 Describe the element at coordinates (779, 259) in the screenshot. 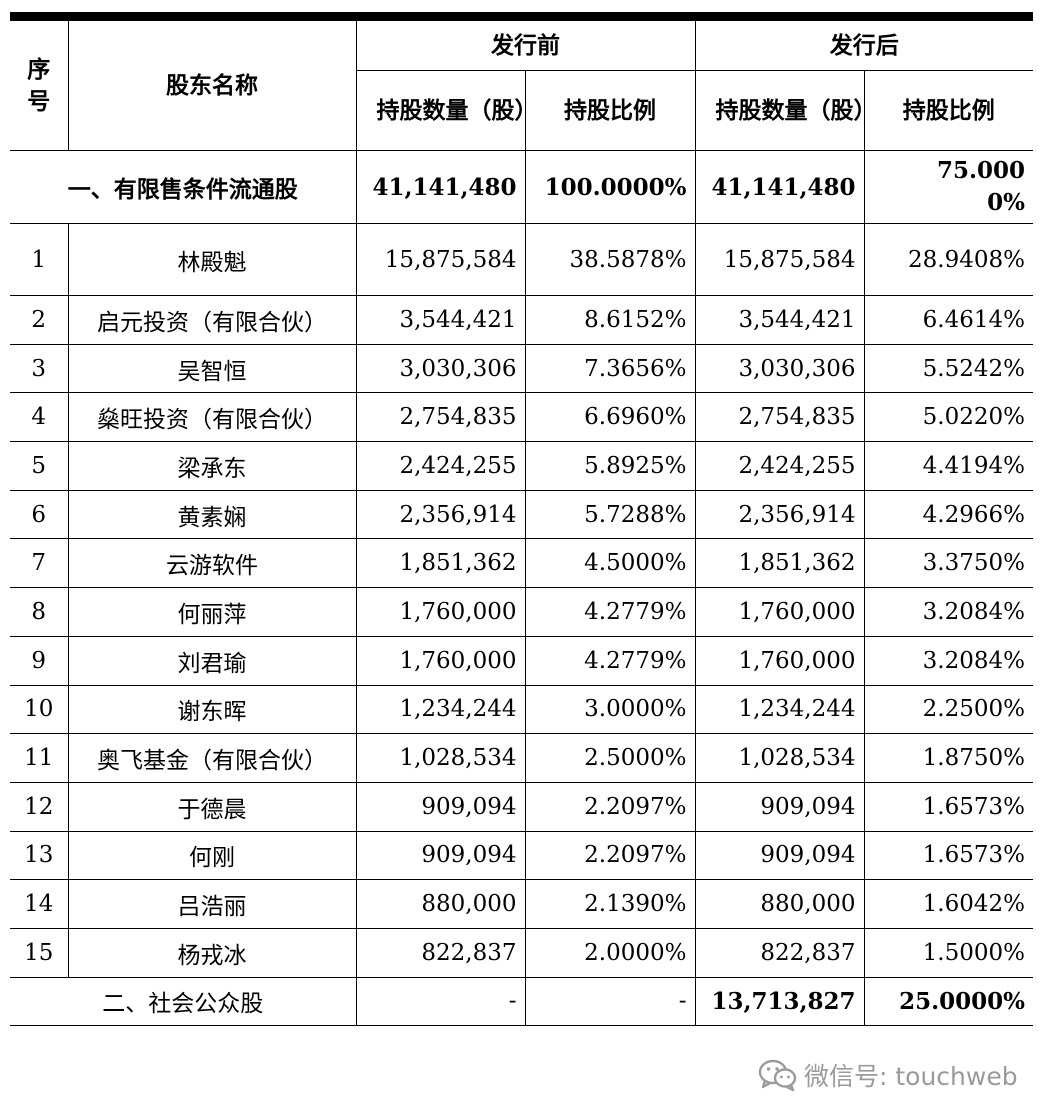

I see `row-after-shares: 15,875,584` at that location.